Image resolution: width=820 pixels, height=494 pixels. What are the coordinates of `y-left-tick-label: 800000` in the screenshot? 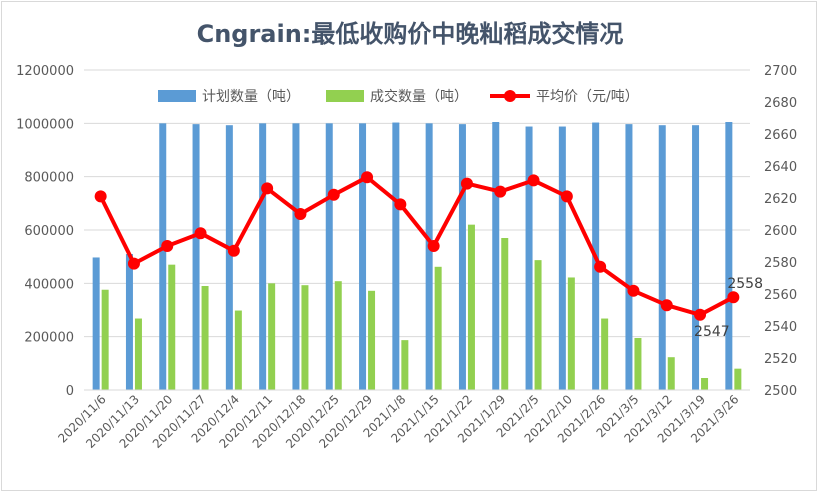 It's located at (49, 178).